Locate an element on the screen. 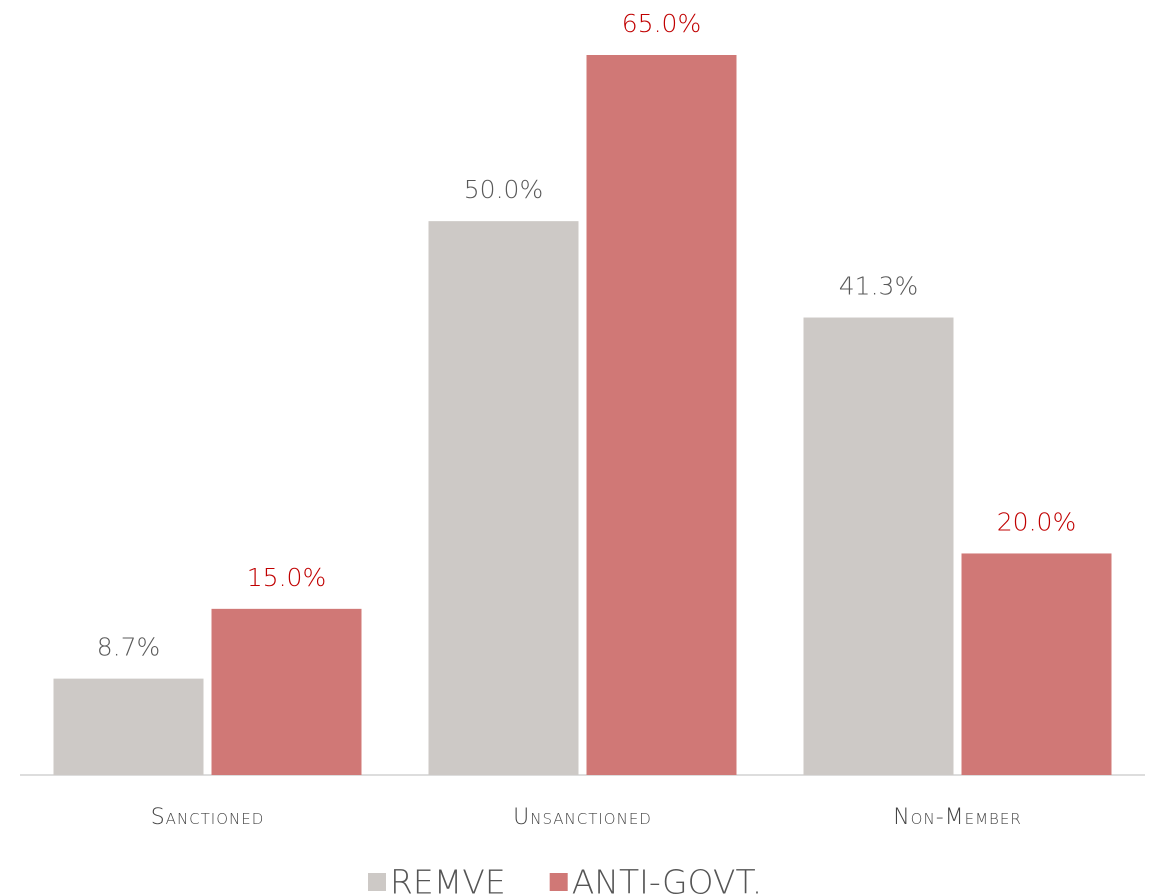  legend-label: REMVE is located at coordinates (448, 879).